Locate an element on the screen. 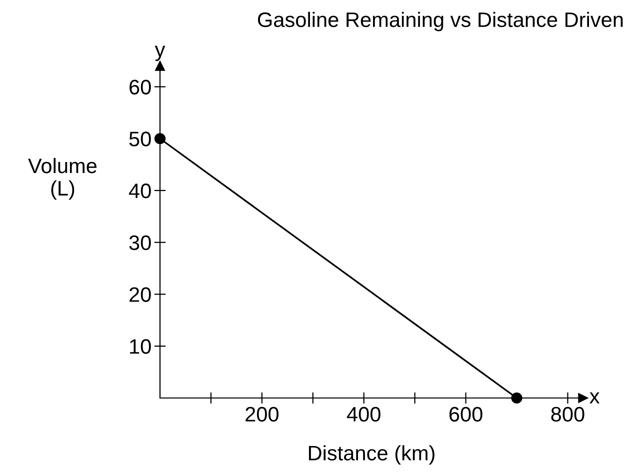 The width and height of the screenshot is (629, 473). x-axis-title: Distance (km) is located at coordinates (371, 455).